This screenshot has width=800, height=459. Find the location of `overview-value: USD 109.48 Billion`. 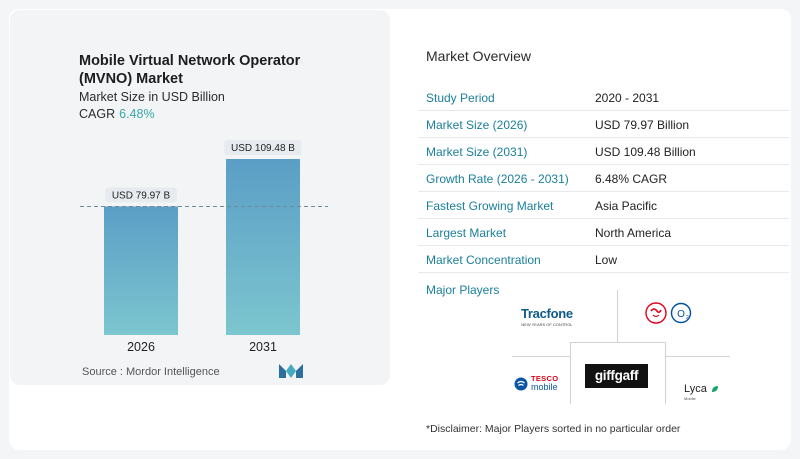

overview-value: USD 109.48 Billion is located at coordinates (645, 152).